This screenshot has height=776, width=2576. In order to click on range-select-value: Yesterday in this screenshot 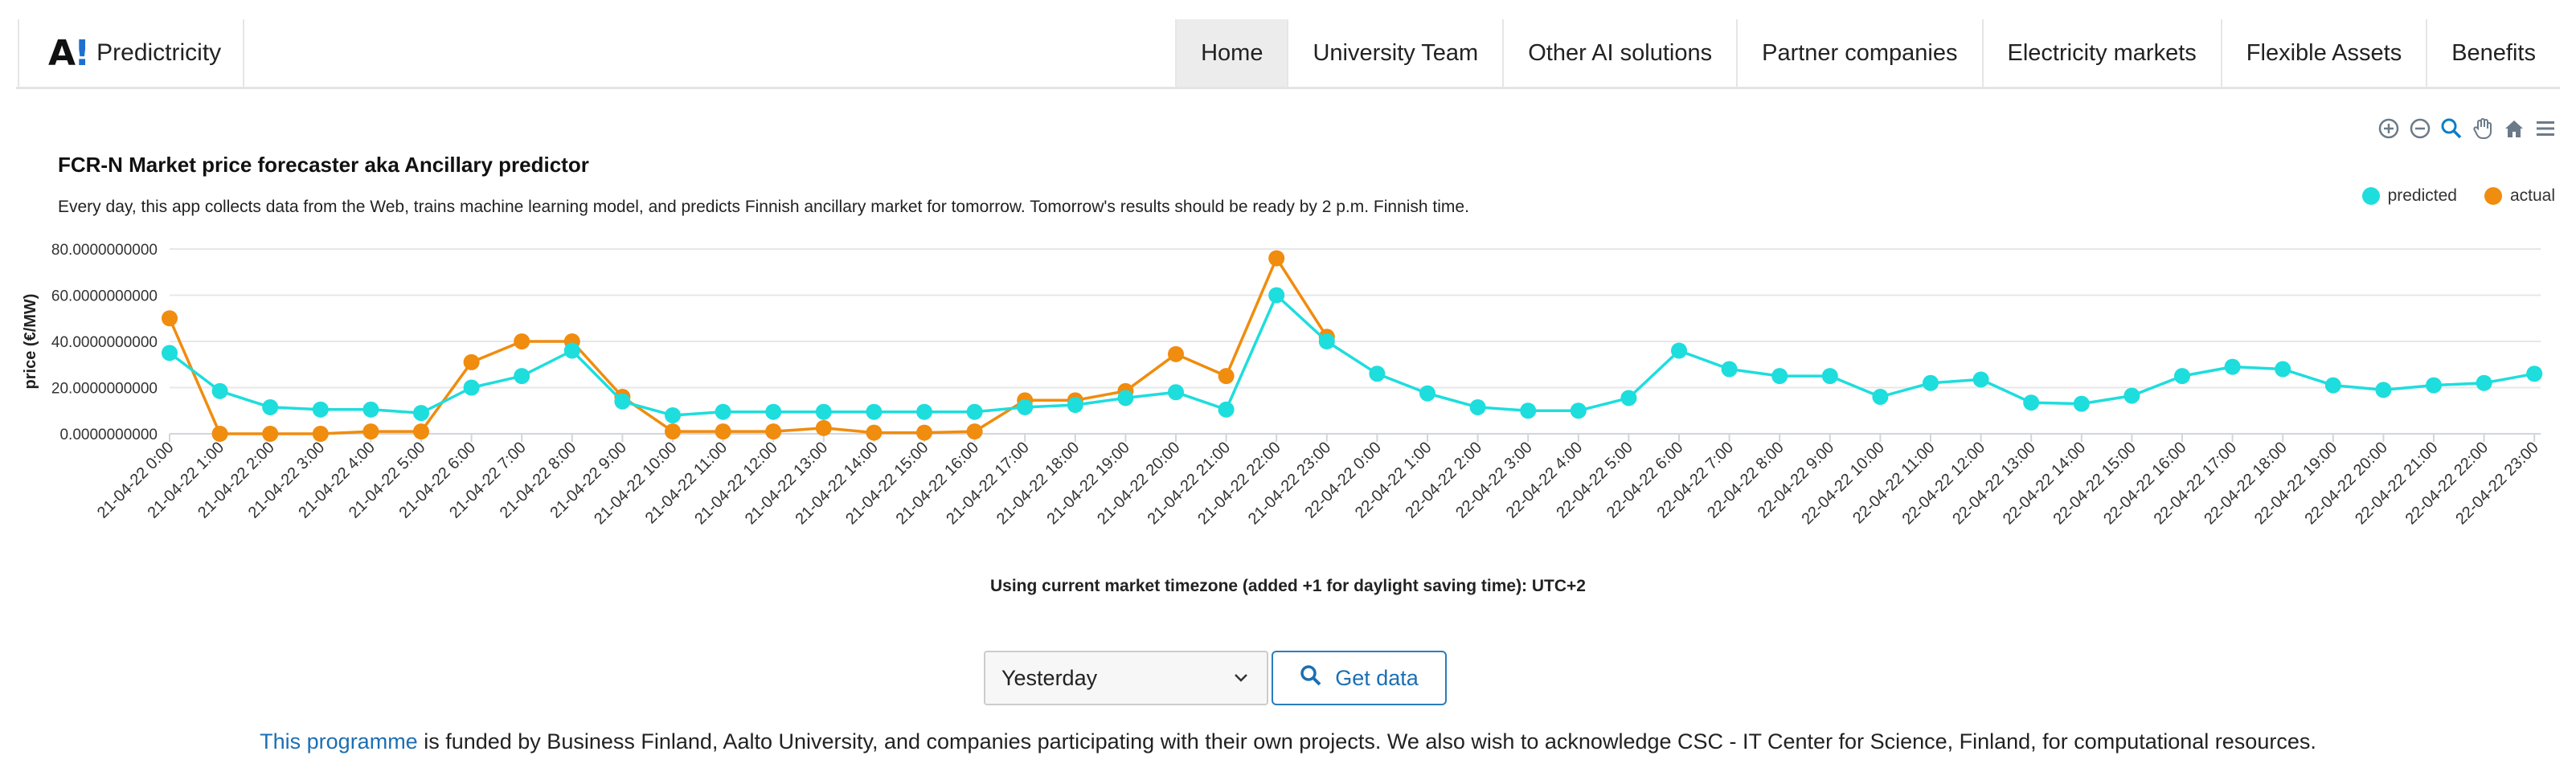, I will do `click(1049, 677)`.